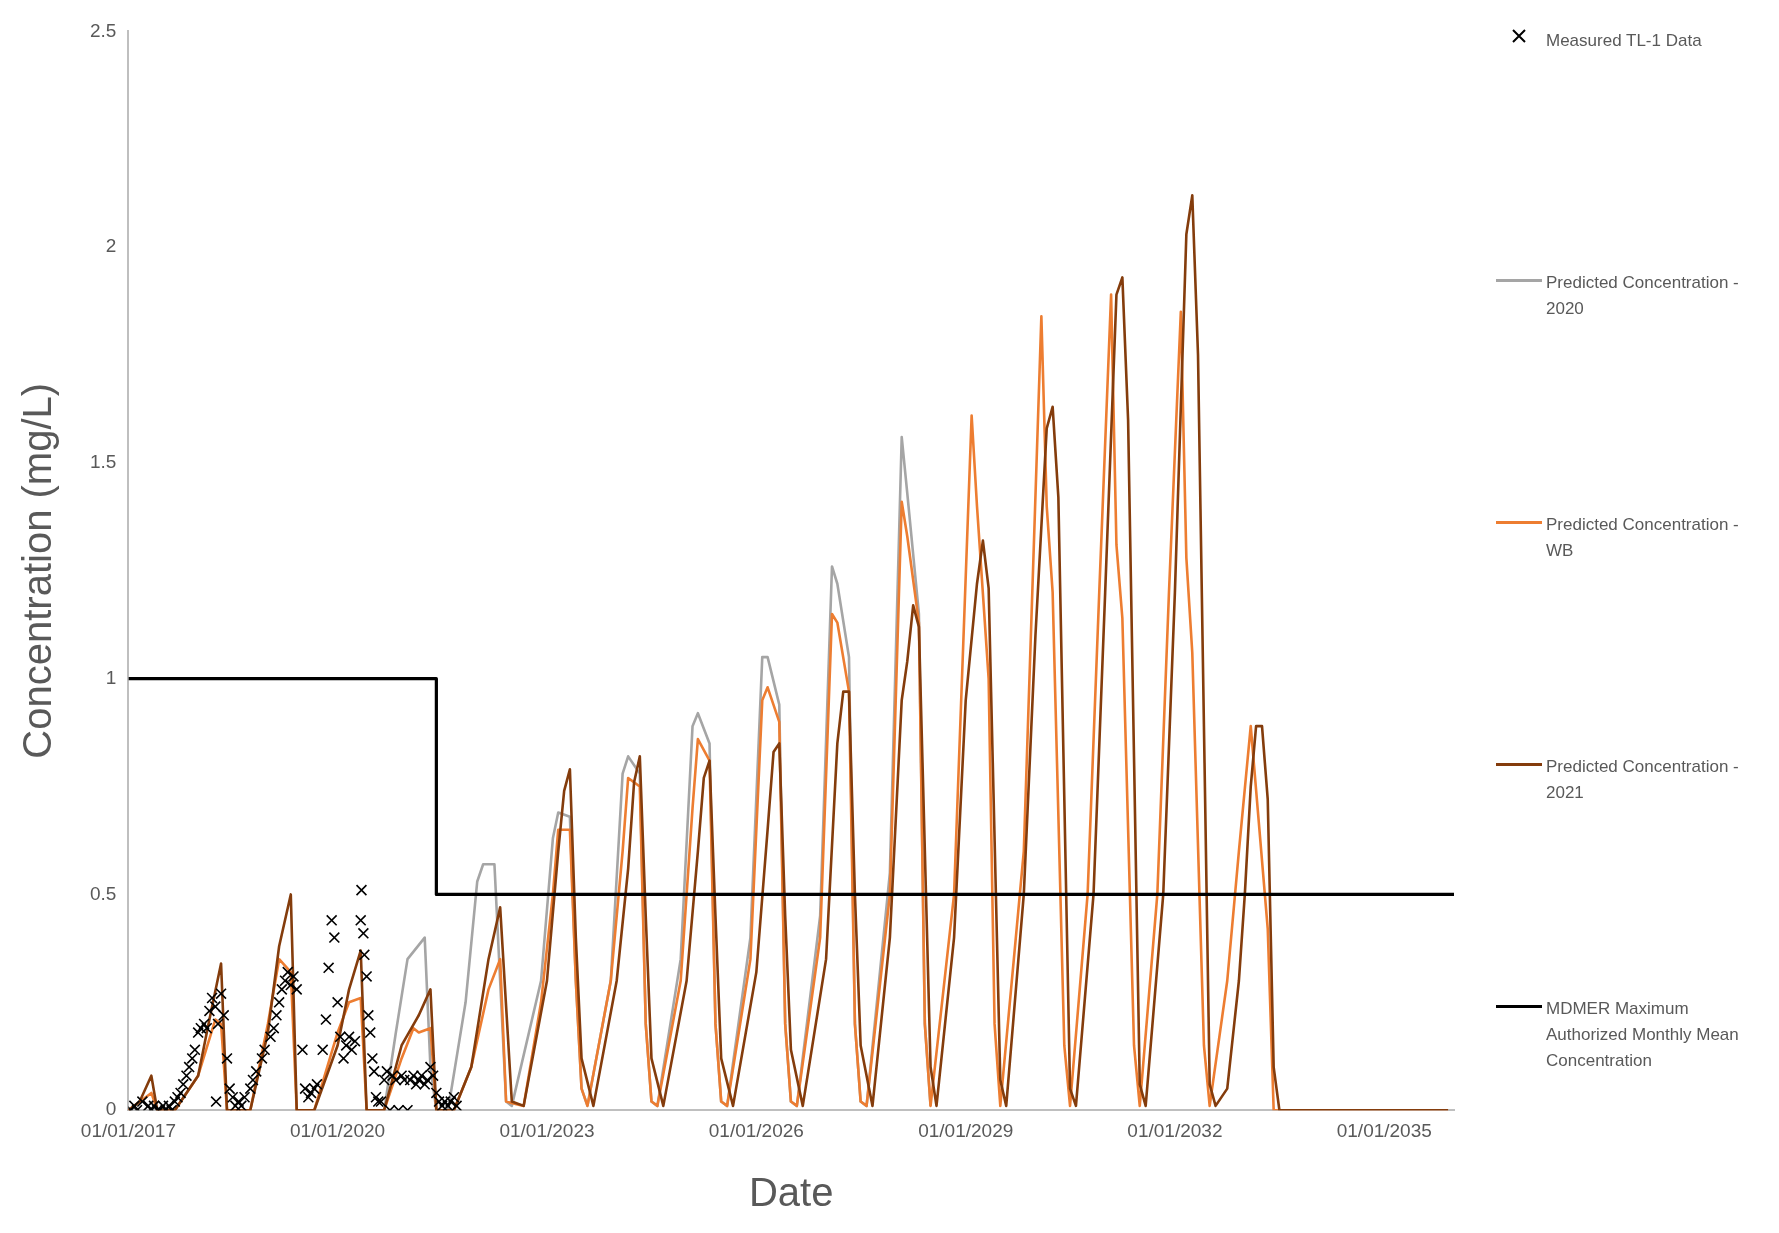 Image resolution: width=1779 pixels, height=1233 pixels. What do you see at coordinates (103, 893) in the screenshot?
I see `y-tick-label: 0.5` at bounding box center [103, 893].